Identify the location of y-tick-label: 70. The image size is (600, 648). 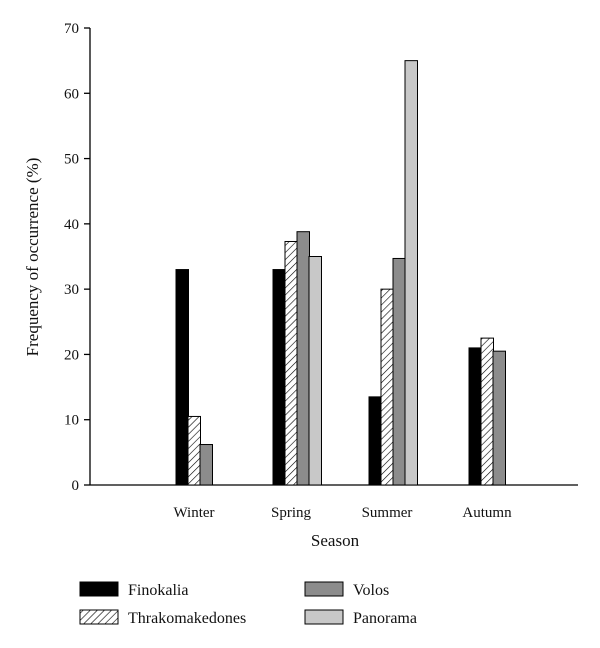
(71, 29).